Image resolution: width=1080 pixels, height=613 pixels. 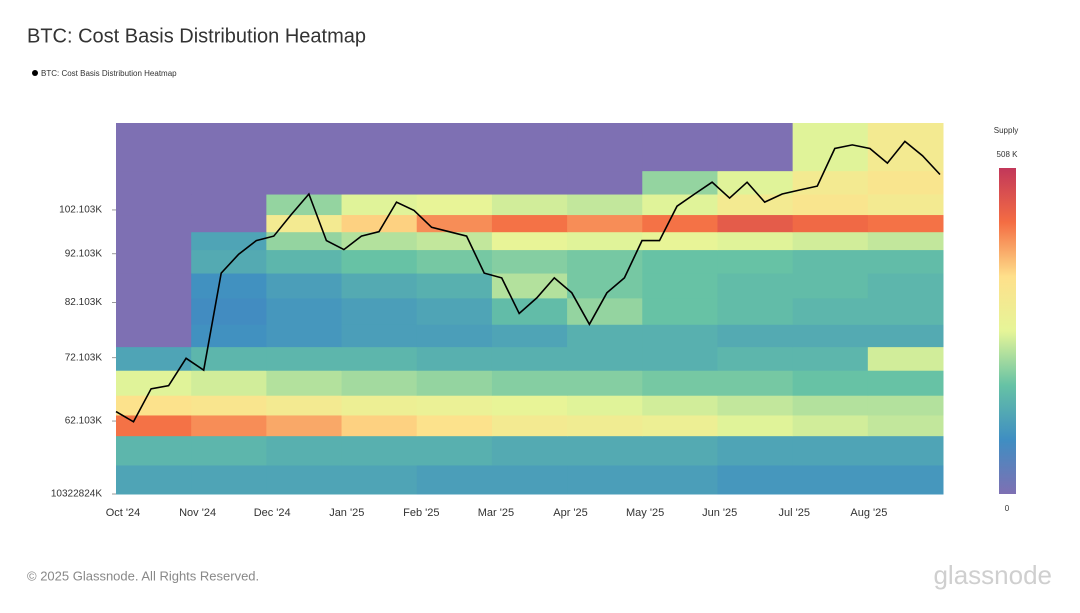 I want to click on colorbar, so click(x=1007, y=331).